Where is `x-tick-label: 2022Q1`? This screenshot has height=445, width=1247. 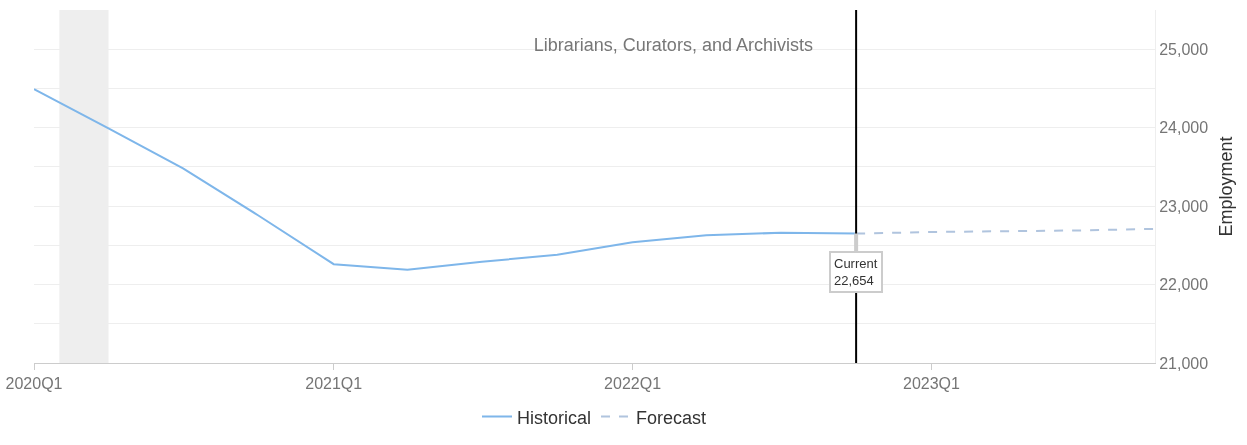
x-tick-label: 2022Q1 is located at coordinates (633, 384).